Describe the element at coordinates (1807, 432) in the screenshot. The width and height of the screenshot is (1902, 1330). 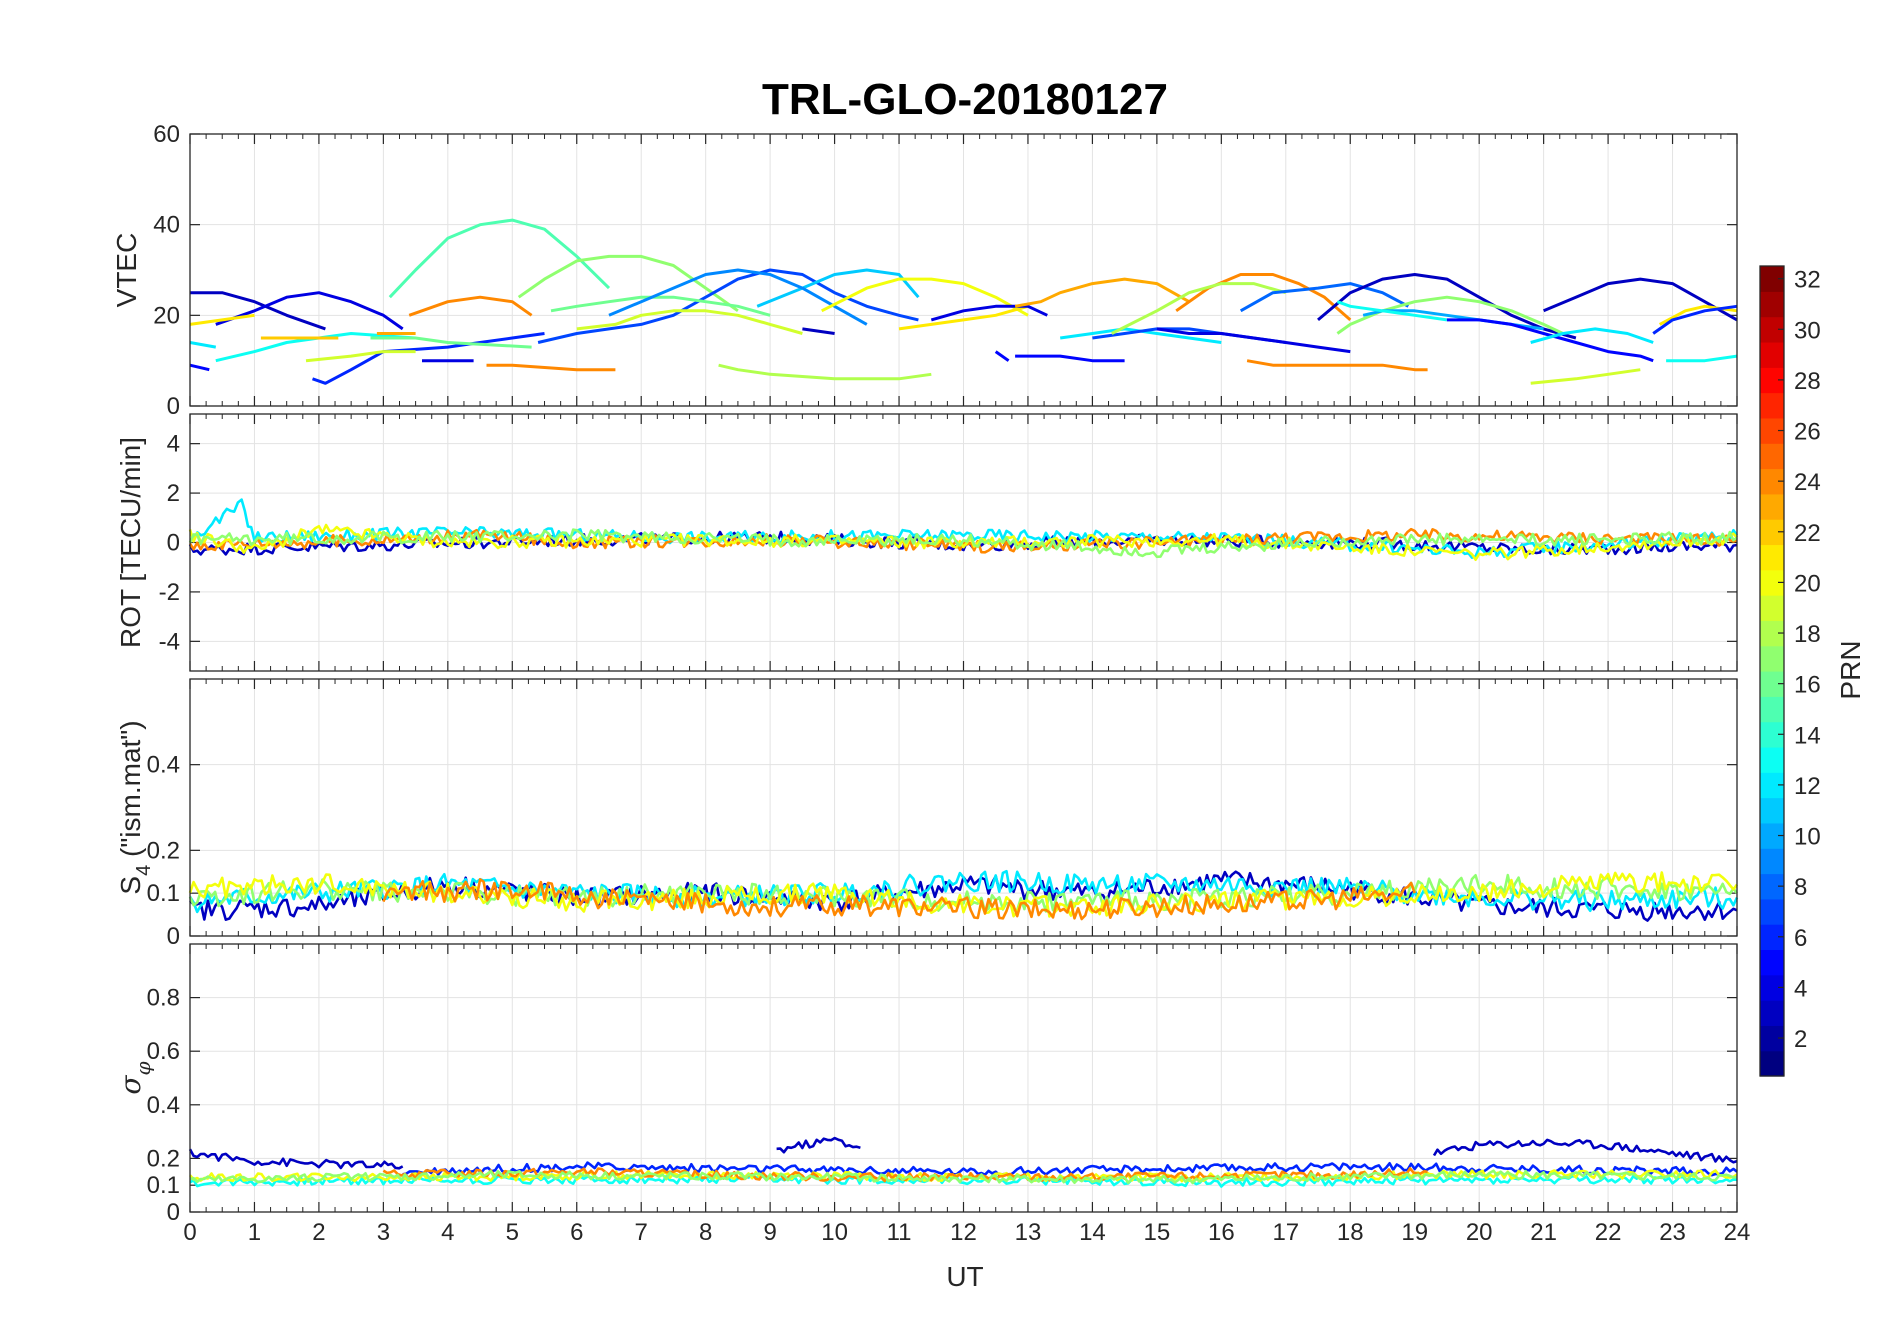
I see `colorbar-tick-label: 26` at that location.